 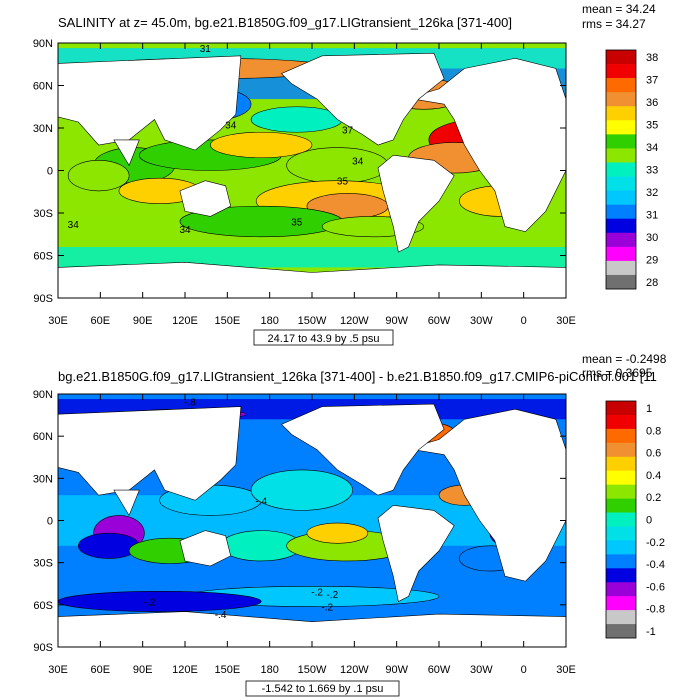 What do you see at coordinates (190, 403) in the screenshot?
I see `contour-label: -.8` at bounding box center [190, 403].